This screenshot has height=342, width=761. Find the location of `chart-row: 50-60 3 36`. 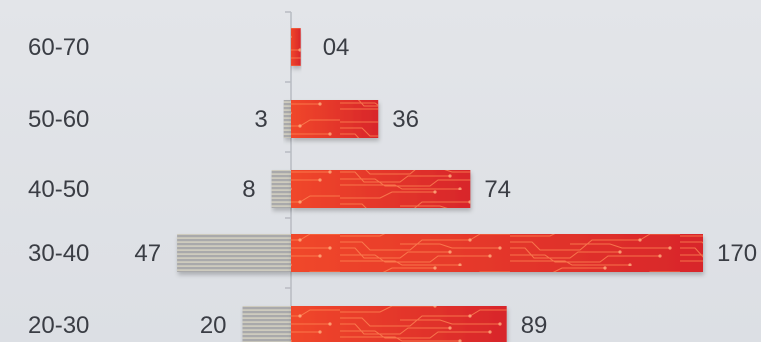

chart-row: 50-60 3 36 is located at coordinates (223, 119).